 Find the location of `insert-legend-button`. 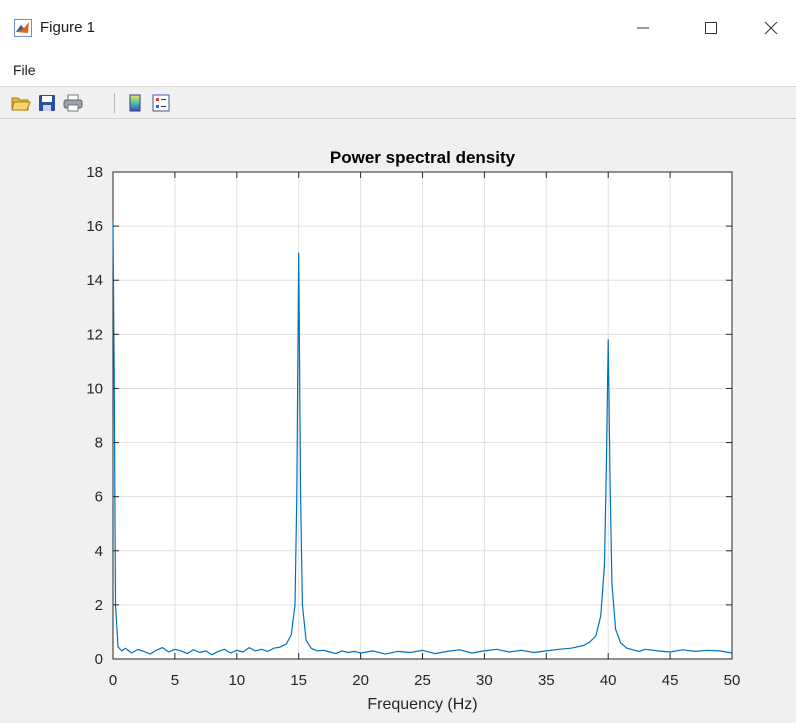

insert-legend-button is located at coordinates (161, 103).